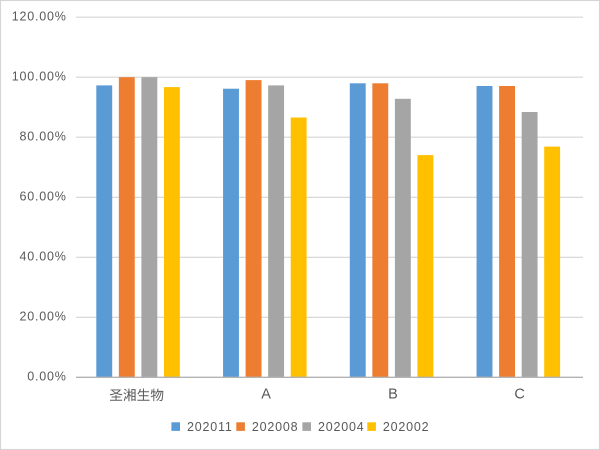  Describe the element at coordinates (42, 257) in the screenshot. I see `svg-text: 40.00%` at that location.